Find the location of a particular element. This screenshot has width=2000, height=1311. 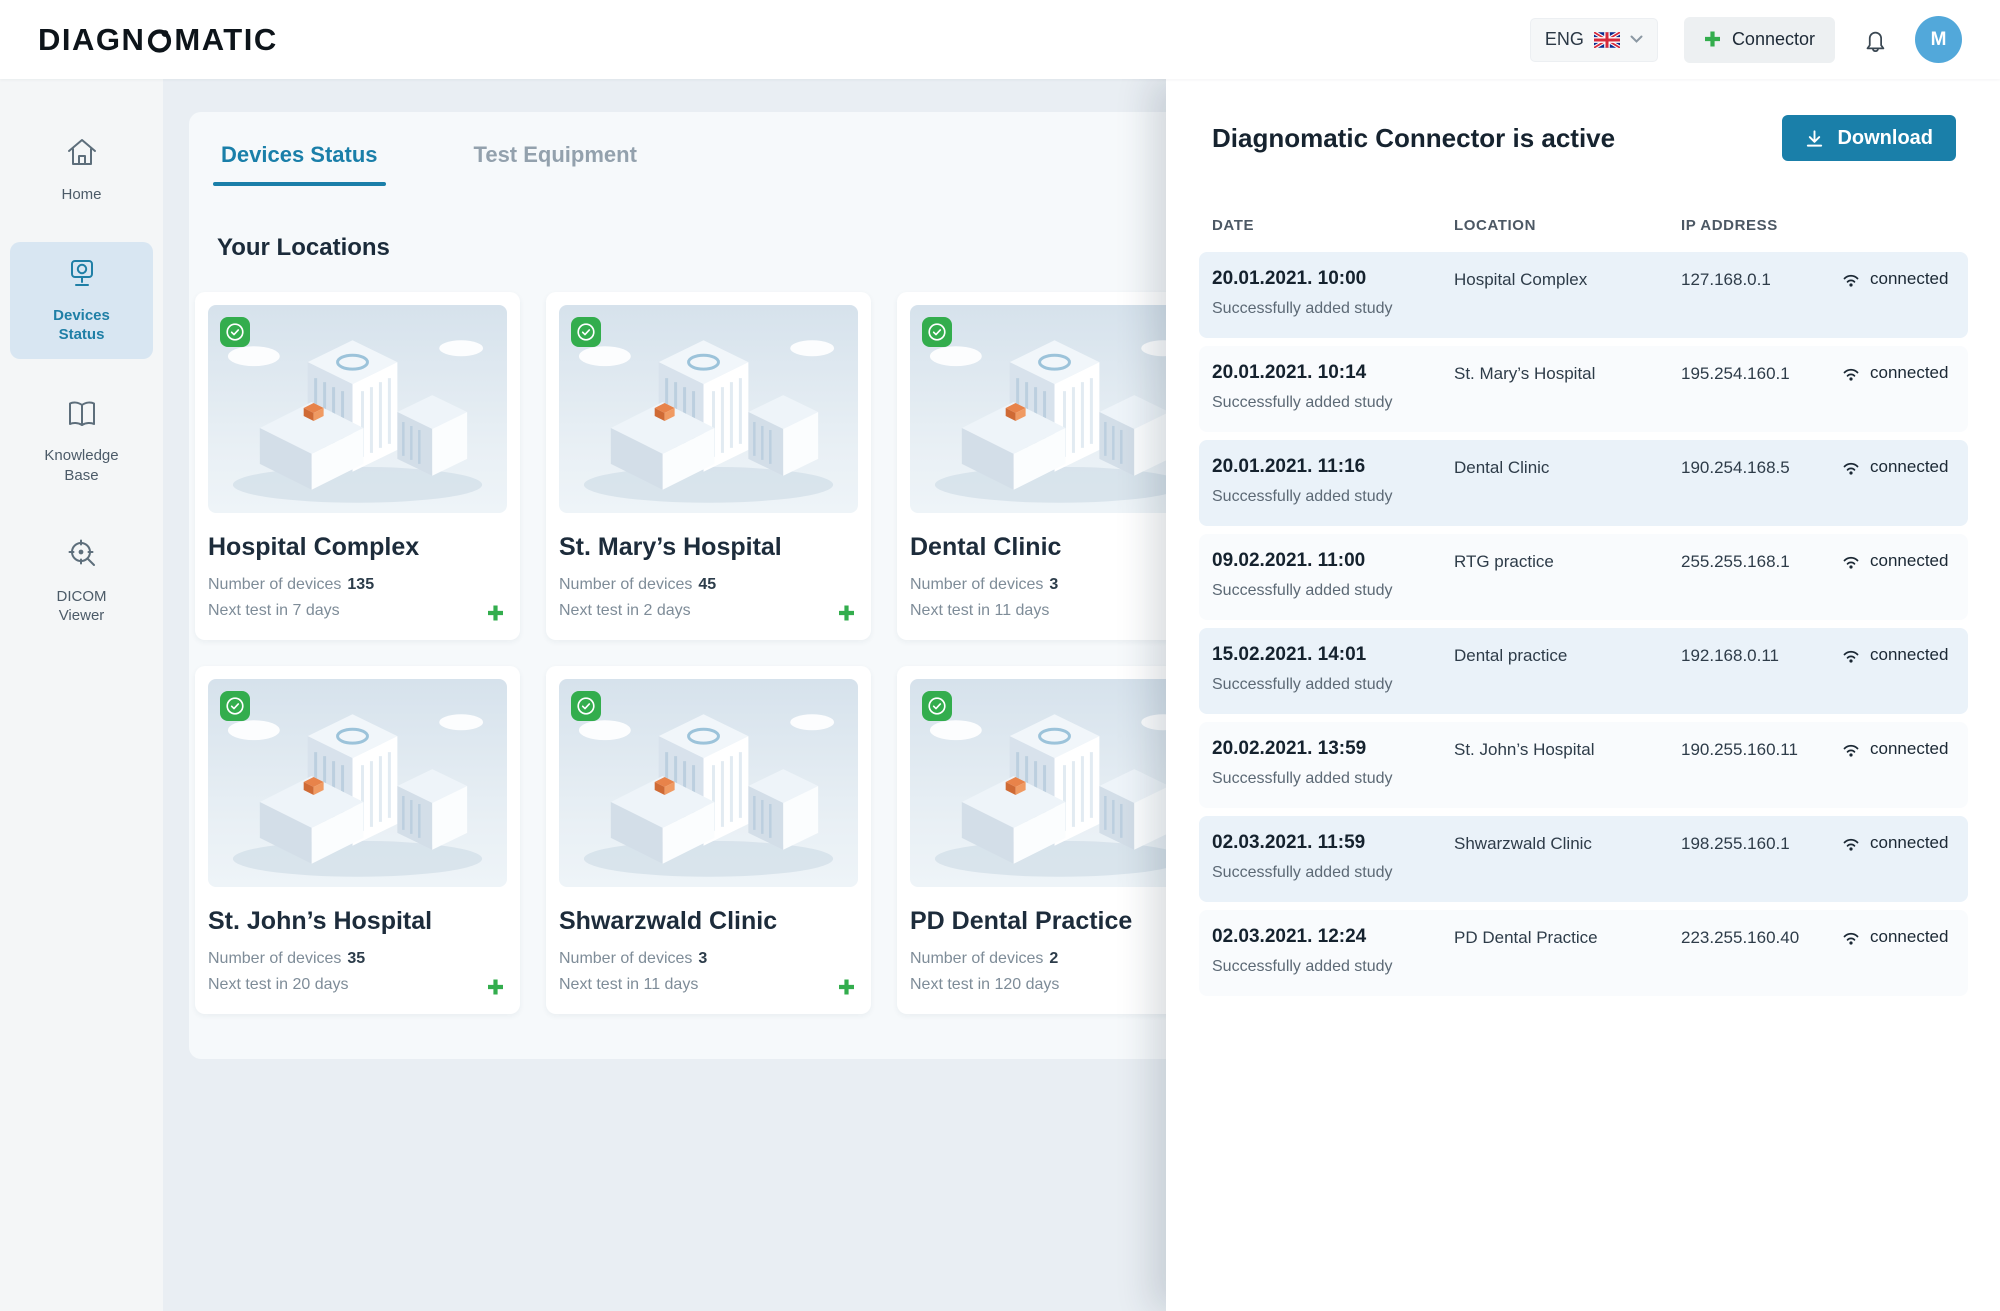

next-test-label: Next test in 11 days is located at coordinates (629, 985).